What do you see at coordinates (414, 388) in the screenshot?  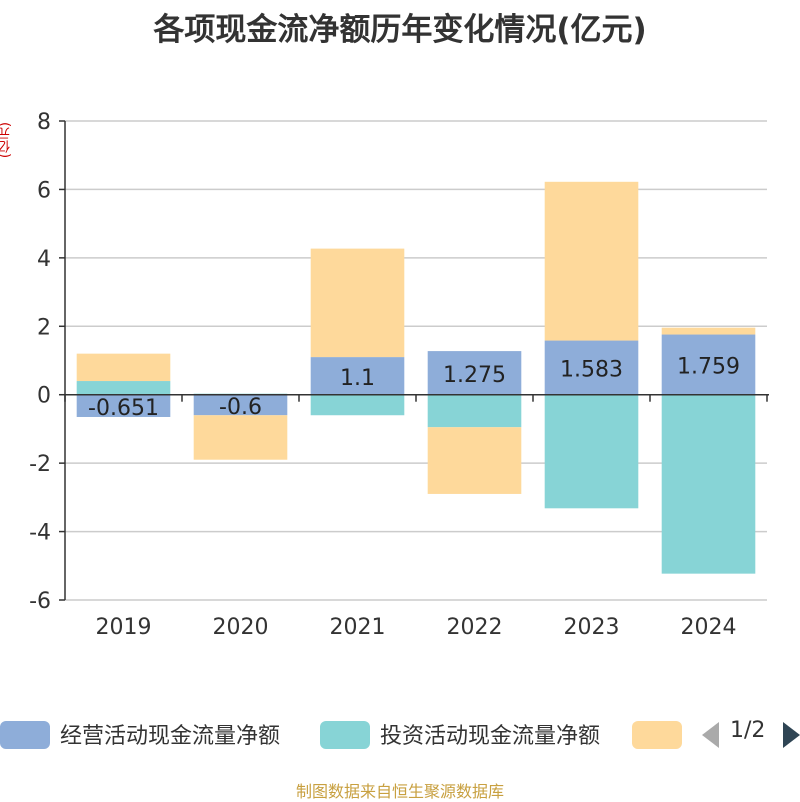 I see `data-labels: -0.651 -0.6 1.1 1.275 1.583 1.759` at bounding box center [414, 388].